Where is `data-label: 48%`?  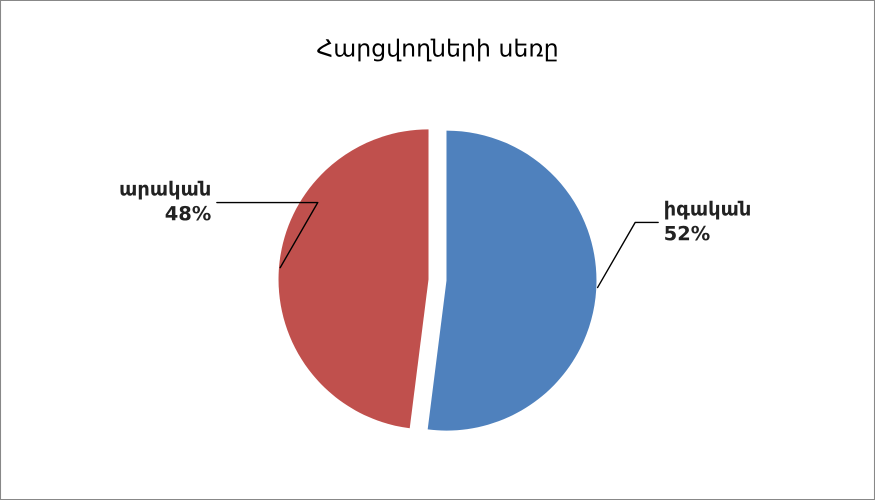 data-label: 48% is located at coordinates (188, 213).